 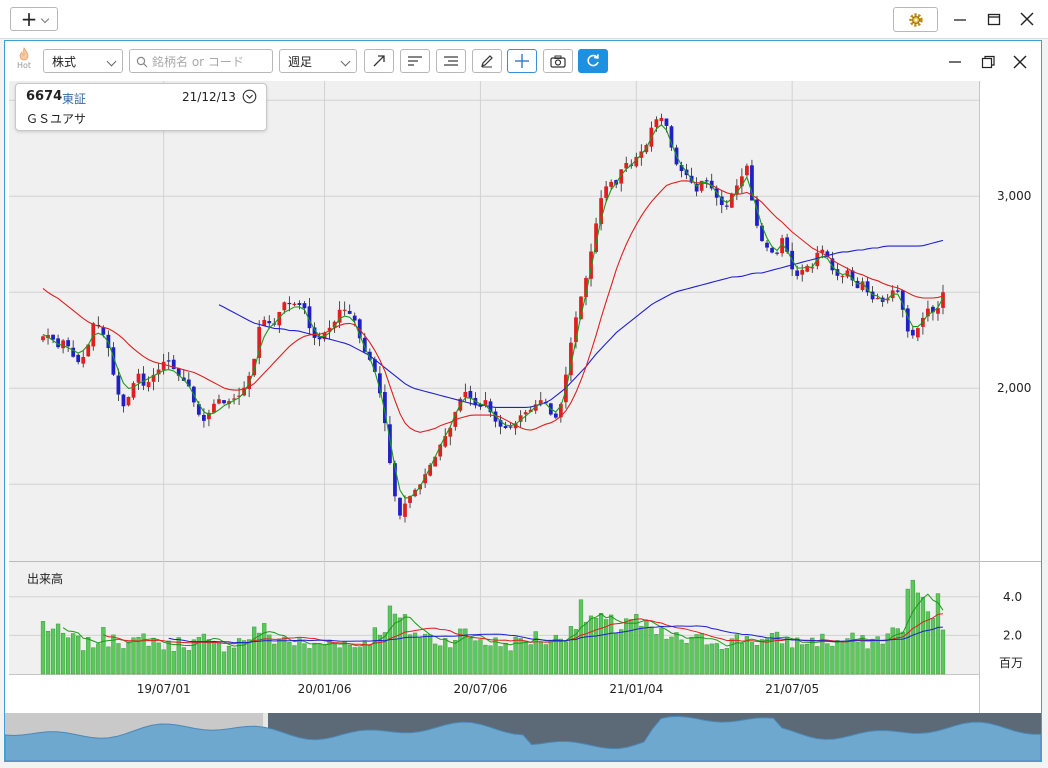 What do you see at coordinates (24, 61) in the screenshot?
I see `hot-button: Hot` at bounding box center [24, 61].